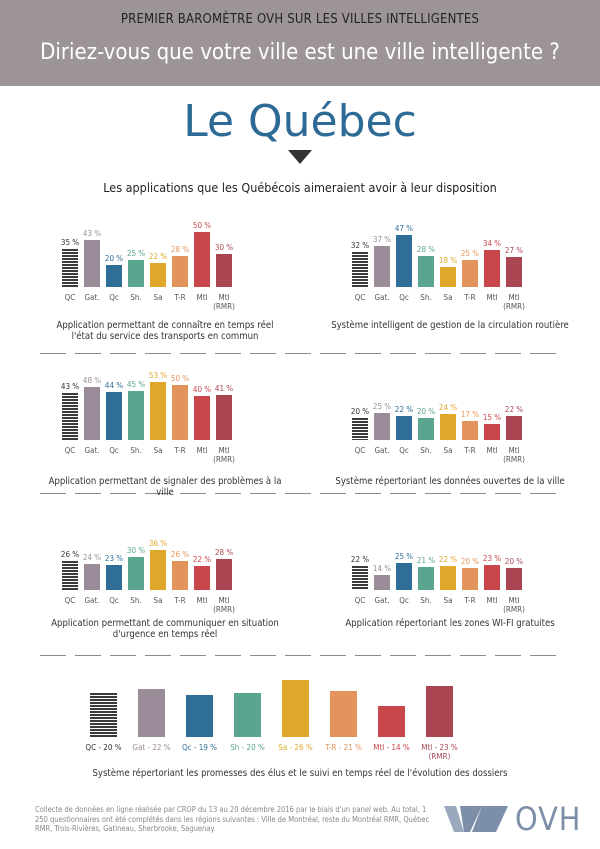 The width and height of the screenshot is (600, 849). I want to click on value-label: 17 %, so click(470, 415).